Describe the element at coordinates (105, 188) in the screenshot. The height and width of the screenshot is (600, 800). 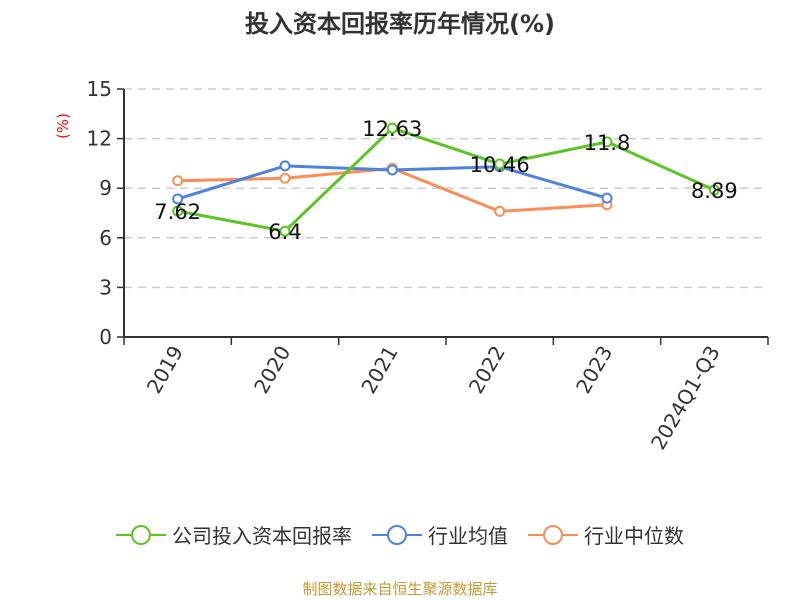
I see `y-tick-label: 9` at that location.